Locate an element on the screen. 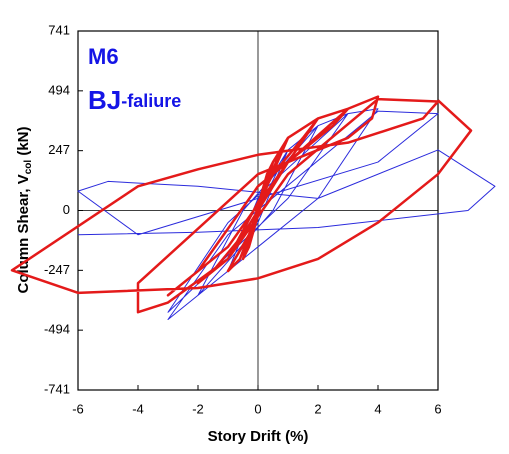 This screenshot has height=454, width=509. x-axis-label: Story Drift (%) is located at coordinates (258, 436).